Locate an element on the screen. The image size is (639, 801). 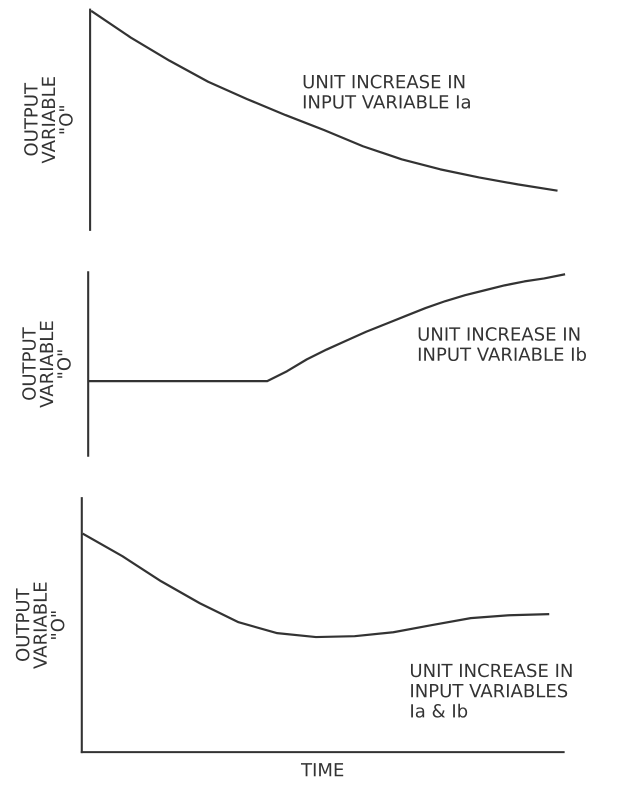
annotation: UNIT INCREASE IN INPUT VARIABLES Ia & Ib is located at coordinates (491, 691).